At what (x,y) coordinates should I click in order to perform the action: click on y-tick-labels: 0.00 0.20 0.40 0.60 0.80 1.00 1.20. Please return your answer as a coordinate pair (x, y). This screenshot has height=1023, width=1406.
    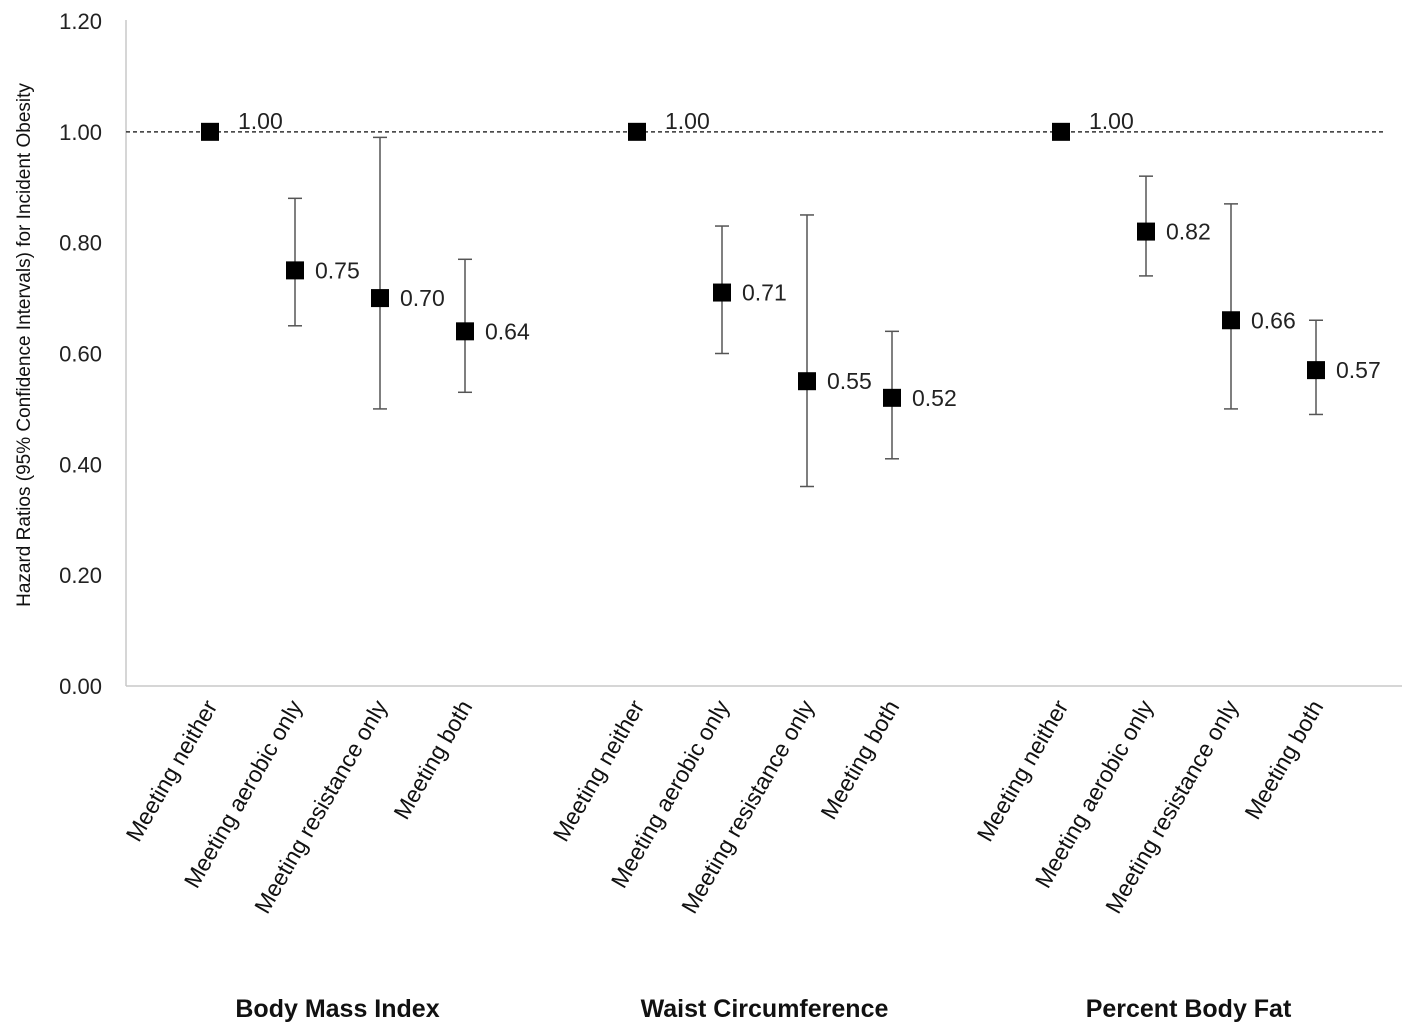
    Looking at the image, I should click on (80, 354).